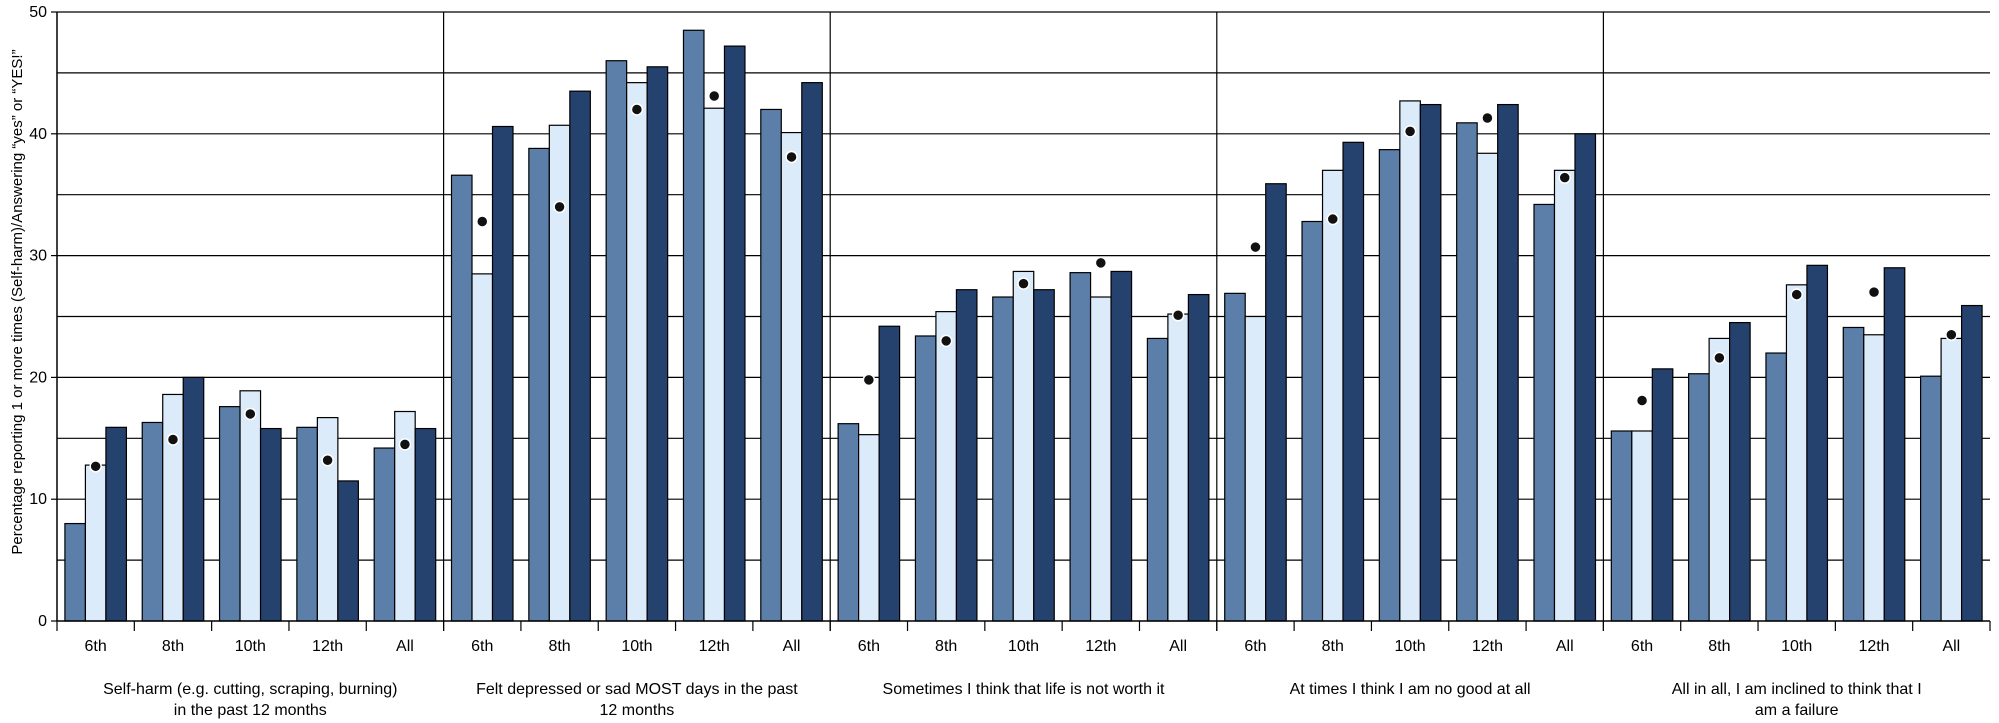  Describe the element at coordinates (1410, 689) in the screenshot. I see `group-label: At times I think I am no good at all` at that location.